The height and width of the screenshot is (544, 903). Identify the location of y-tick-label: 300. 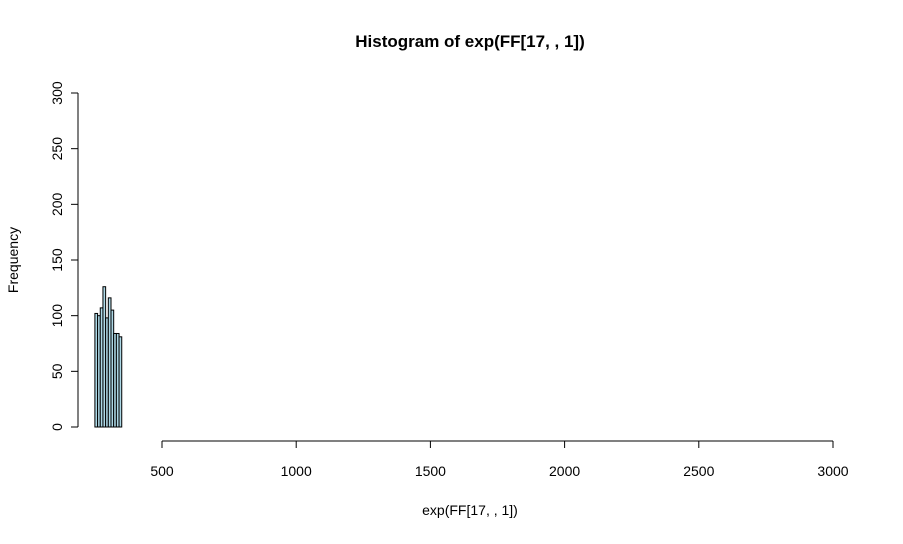
(57, 93).